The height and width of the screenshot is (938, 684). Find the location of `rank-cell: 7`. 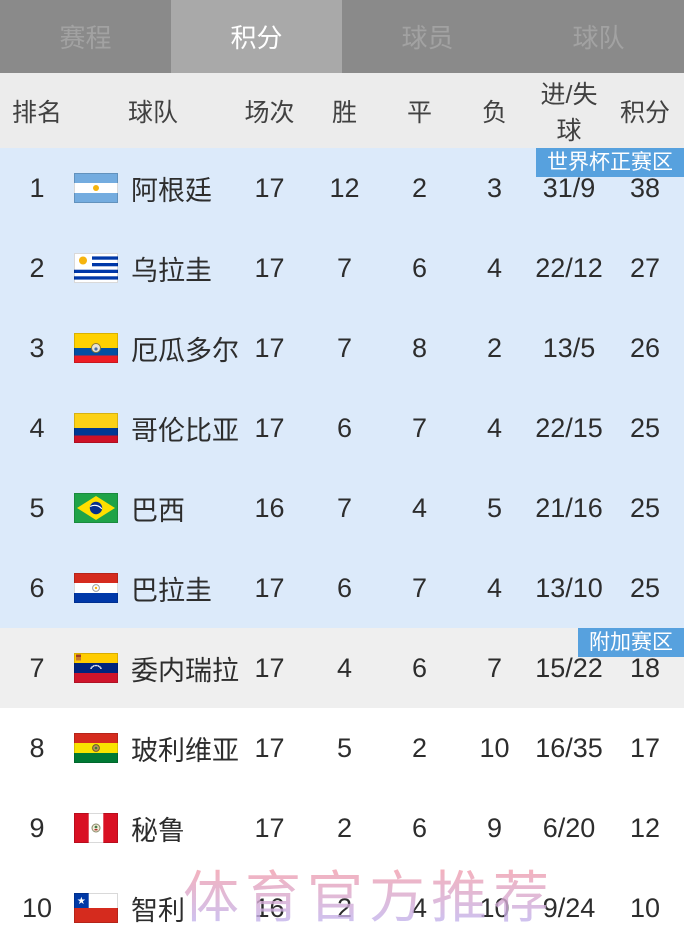

rank-cell: 7 is located at coordinates (37, 667).